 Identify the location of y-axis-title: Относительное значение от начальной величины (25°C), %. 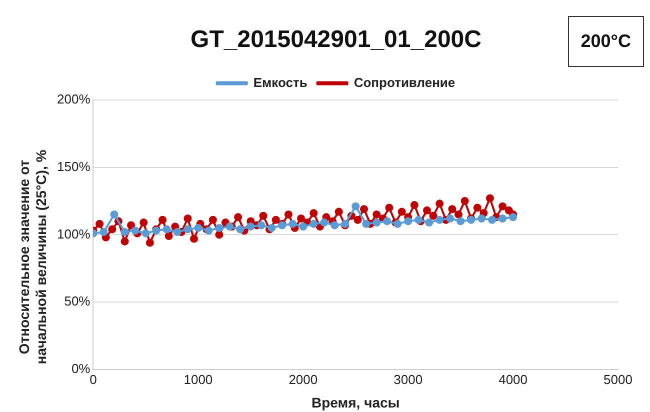
(33, 257).